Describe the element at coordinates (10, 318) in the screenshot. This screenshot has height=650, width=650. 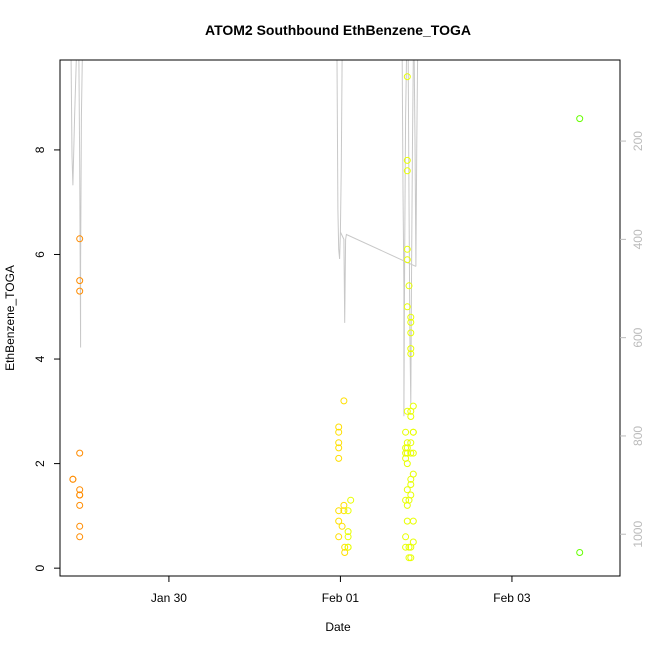
I see `y-axis-label: EthBenzene_TOGA` at that location.